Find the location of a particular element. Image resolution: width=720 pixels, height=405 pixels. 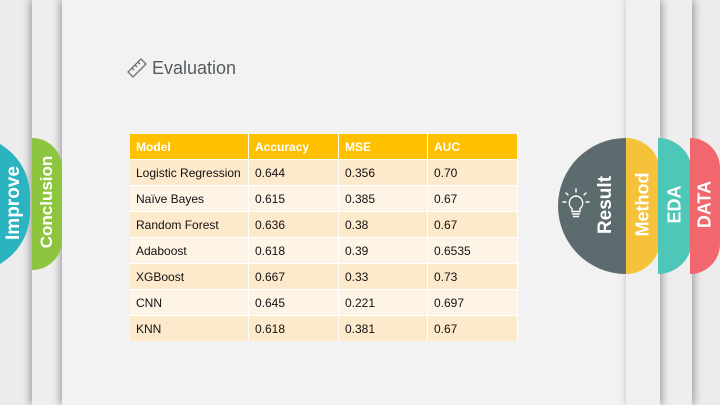

header-accuracy: Accuracy is located at coordinates (293, 147).